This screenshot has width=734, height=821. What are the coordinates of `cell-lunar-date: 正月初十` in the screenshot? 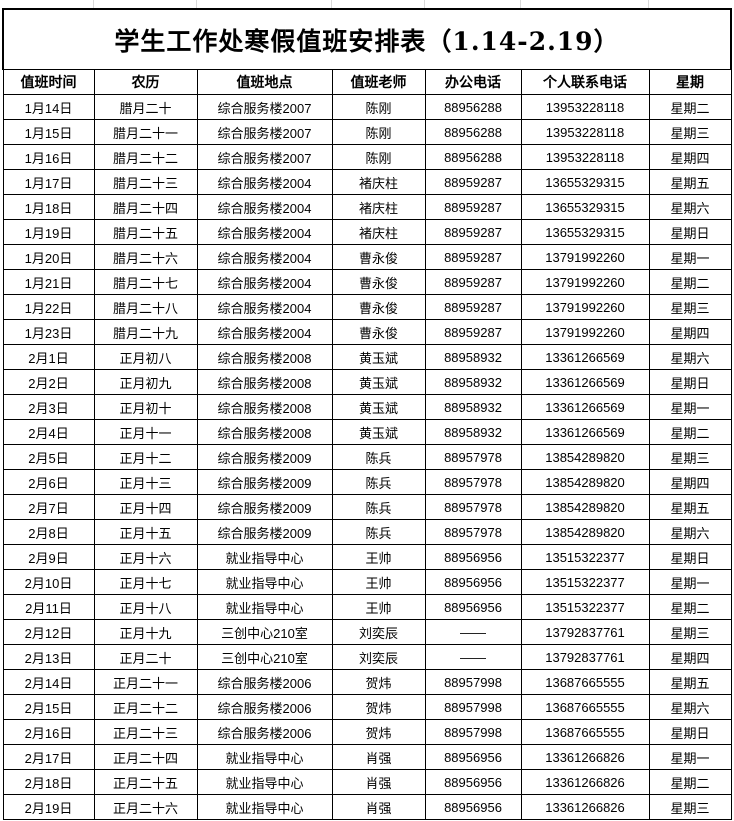 It's located at (145, 407).